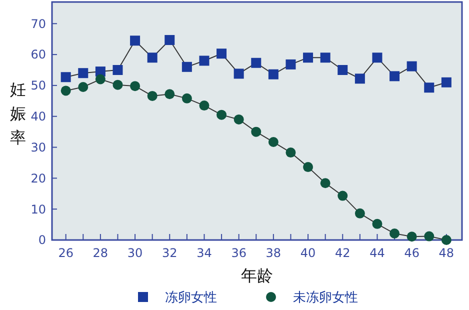  Describe the element at coordinates (135, 253) in the screenshot. I see `x-tick-label: 30` at that location.